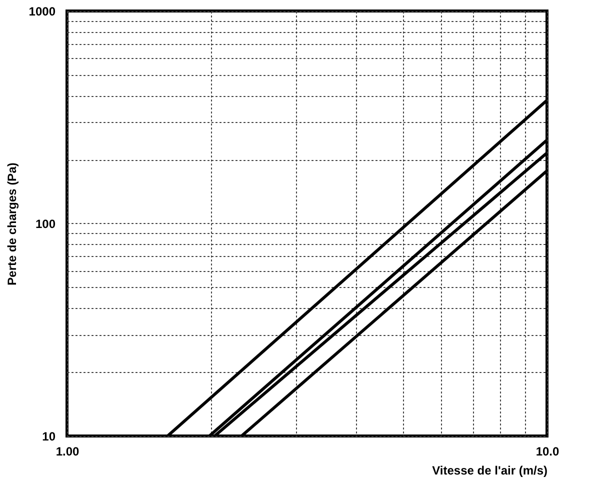  What do you see at coordinates (490, 471) in the screenshot?
I see `x-axis-title: Vitesse de l'air (m/s)` at bounding box center [490, 471].